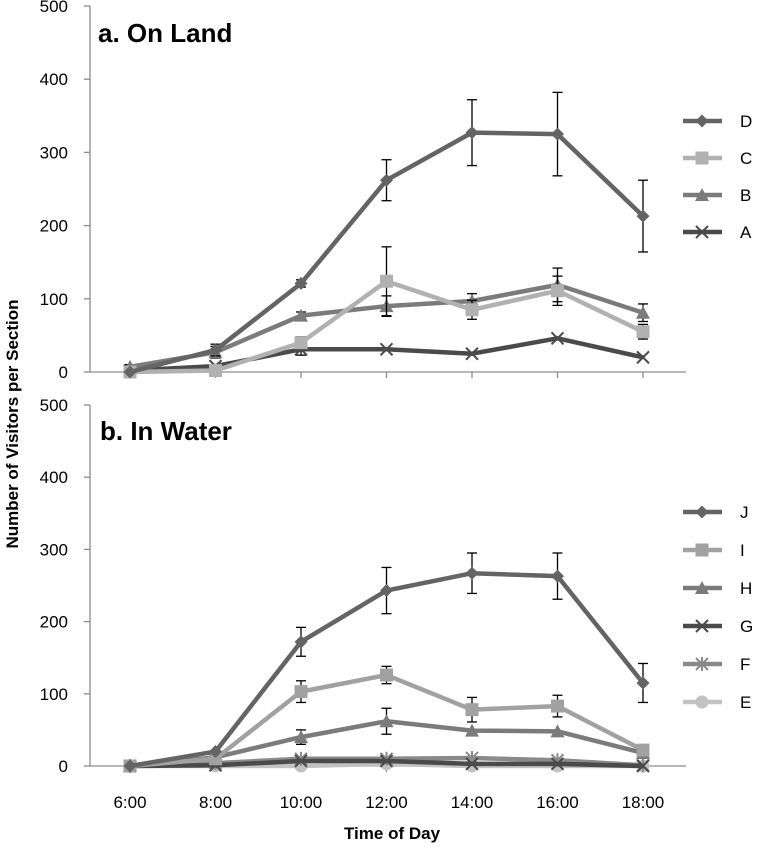  Describe the element at coordinates (746, 121) in the screenshot. I see `legend-label: D` at that location.